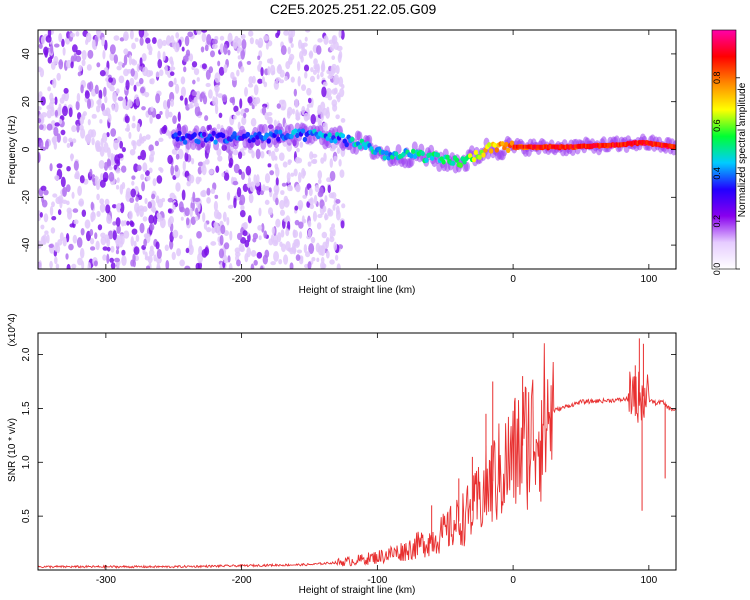  I want to click on snr-y-multiplier: (x10^4), so click(12, 329).